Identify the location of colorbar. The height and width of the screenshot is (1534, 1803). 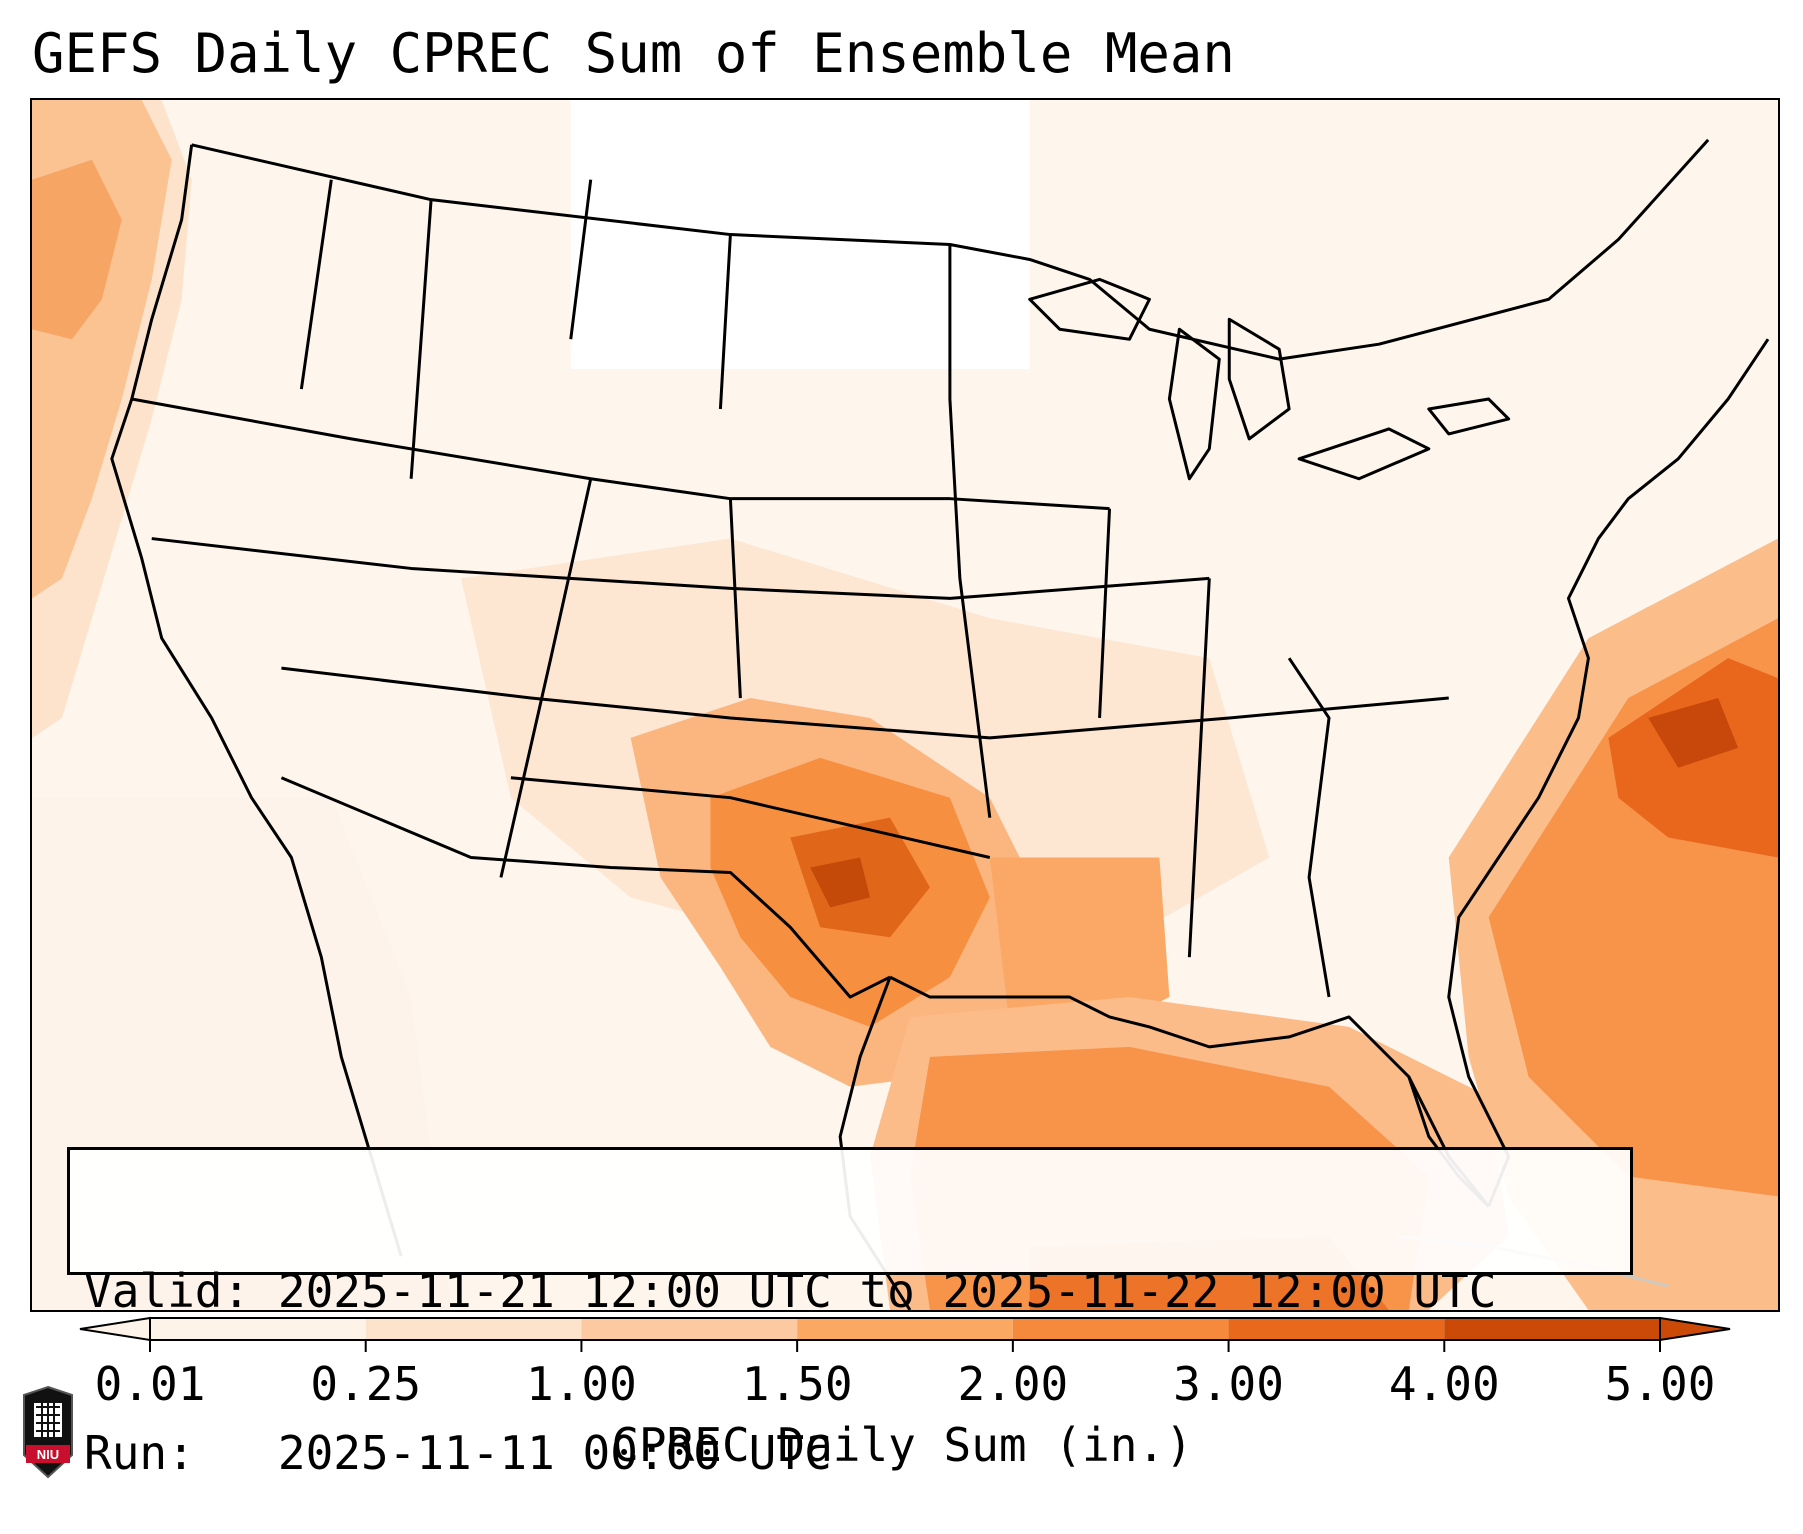
(905, 1334).